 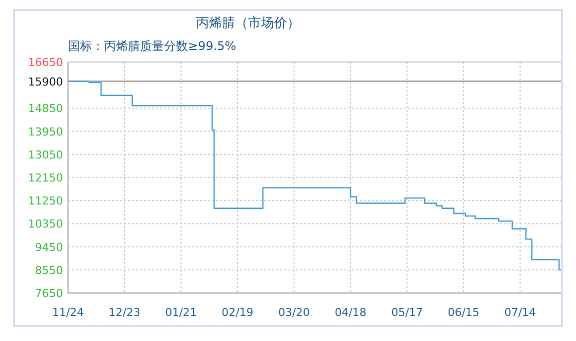 I want to click on y-tick-label: 11250, so click(x=45, y=201).